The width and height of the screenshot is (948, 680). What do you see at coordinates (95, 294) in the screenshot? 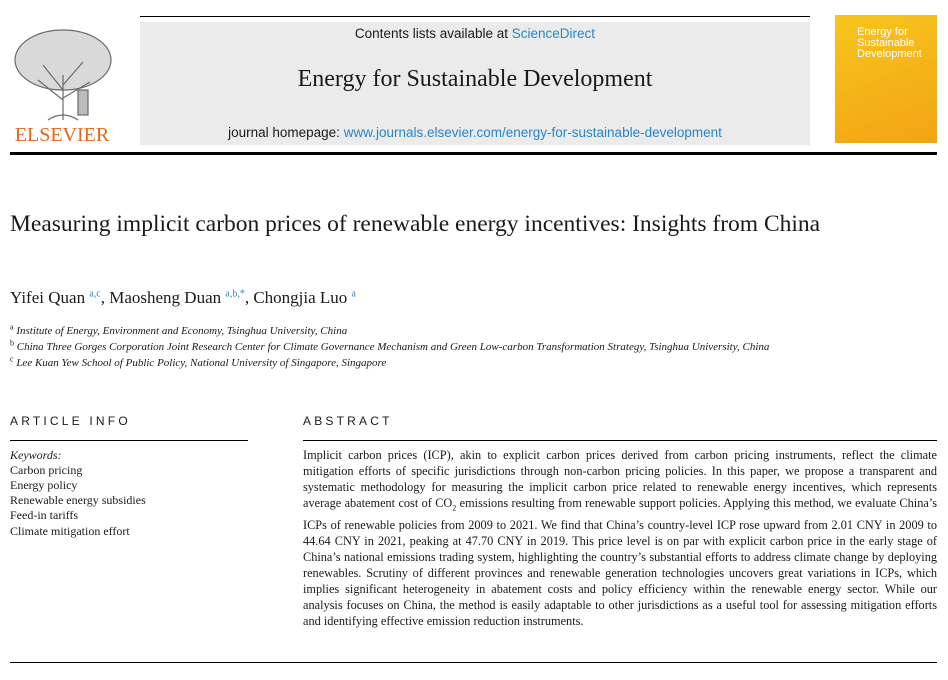
I see `author-affiliation-mark: a,c` at bounding box center [95, 294].